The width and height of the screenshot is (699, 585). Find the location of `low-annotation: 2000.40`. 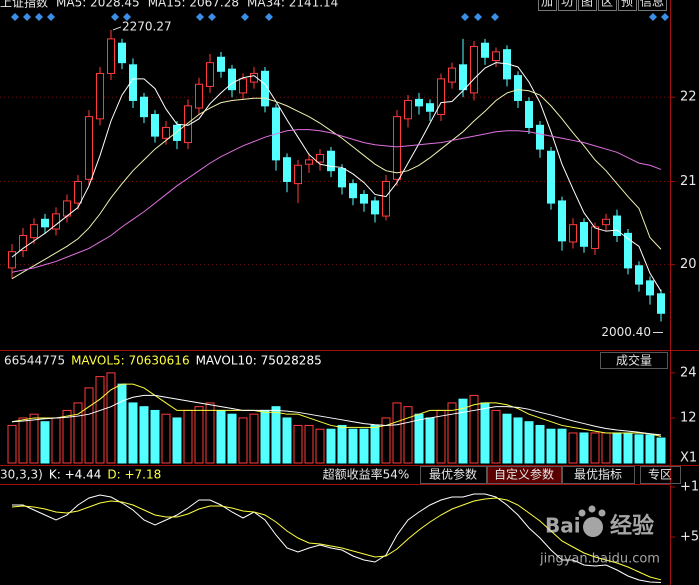

low-annotation: 2000.40 is located at coordinates (626, 332).